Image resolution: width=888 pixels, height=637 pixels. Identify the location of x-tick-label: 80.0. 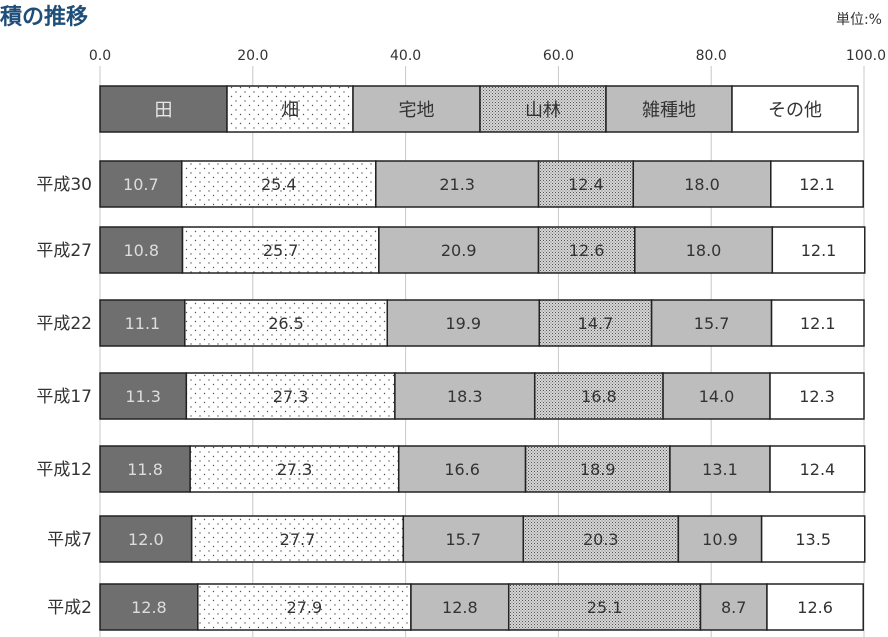
(711, 56).